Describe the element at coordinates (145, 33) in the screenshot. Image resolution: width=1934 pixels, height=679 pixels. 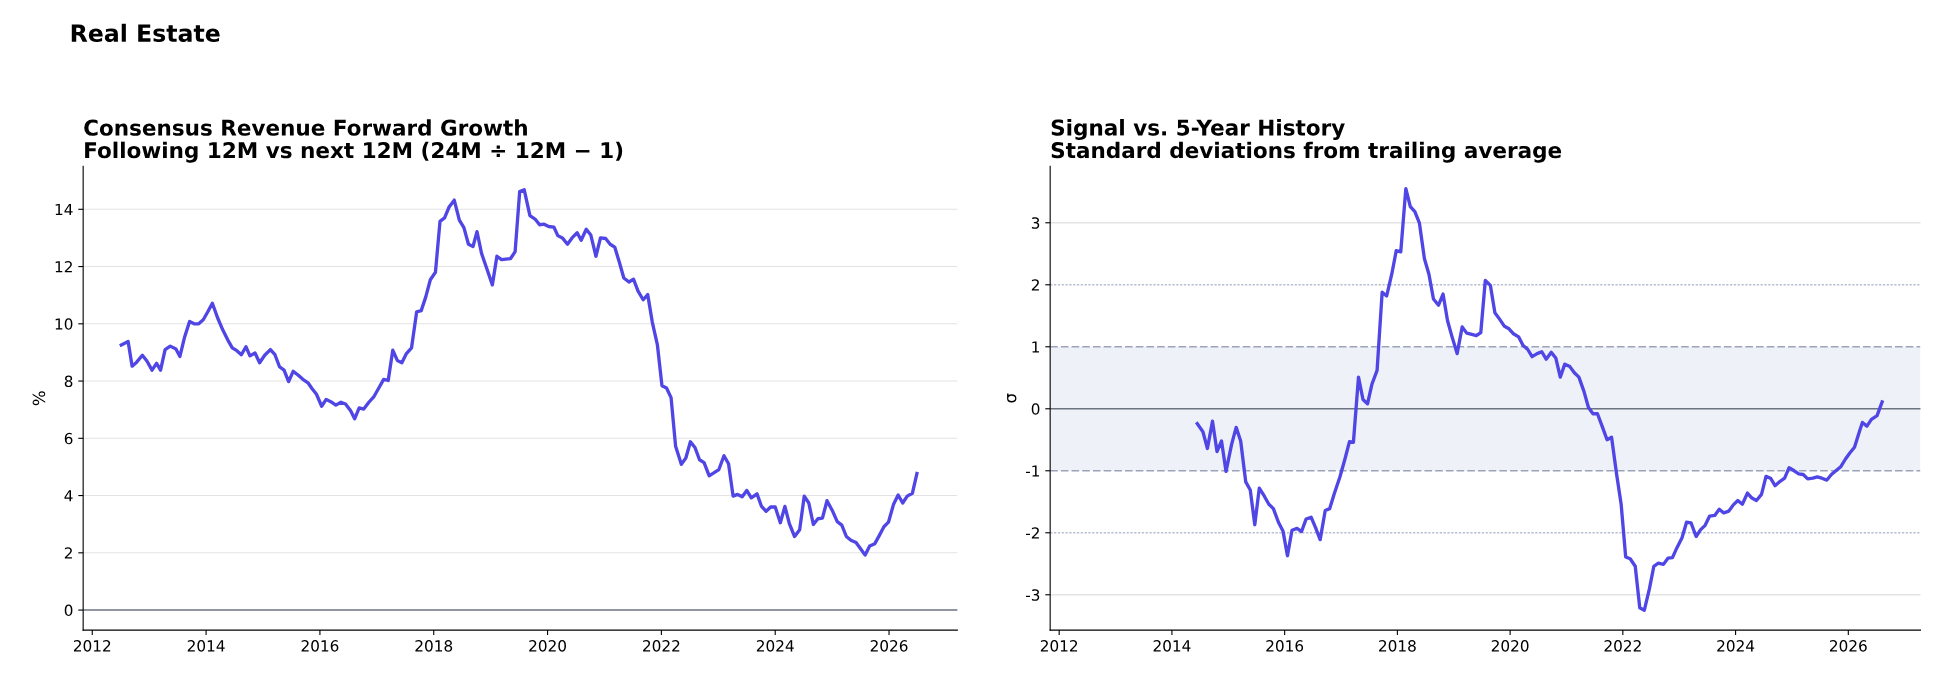
I see `text: Real Estate` at that location.